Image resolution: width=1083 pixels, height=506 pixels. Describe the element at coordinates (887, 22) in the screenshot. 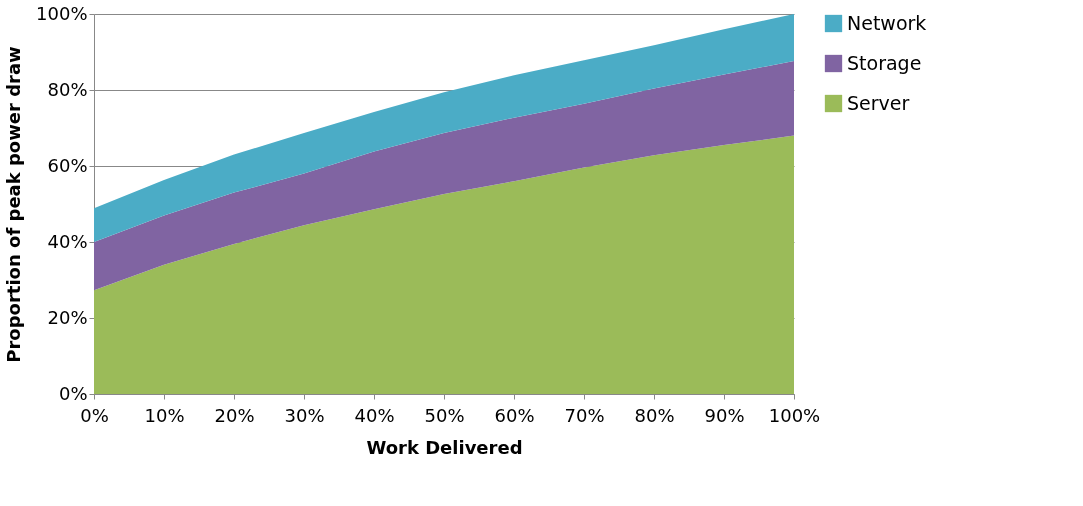

I see `legend-label: Network` at that location.